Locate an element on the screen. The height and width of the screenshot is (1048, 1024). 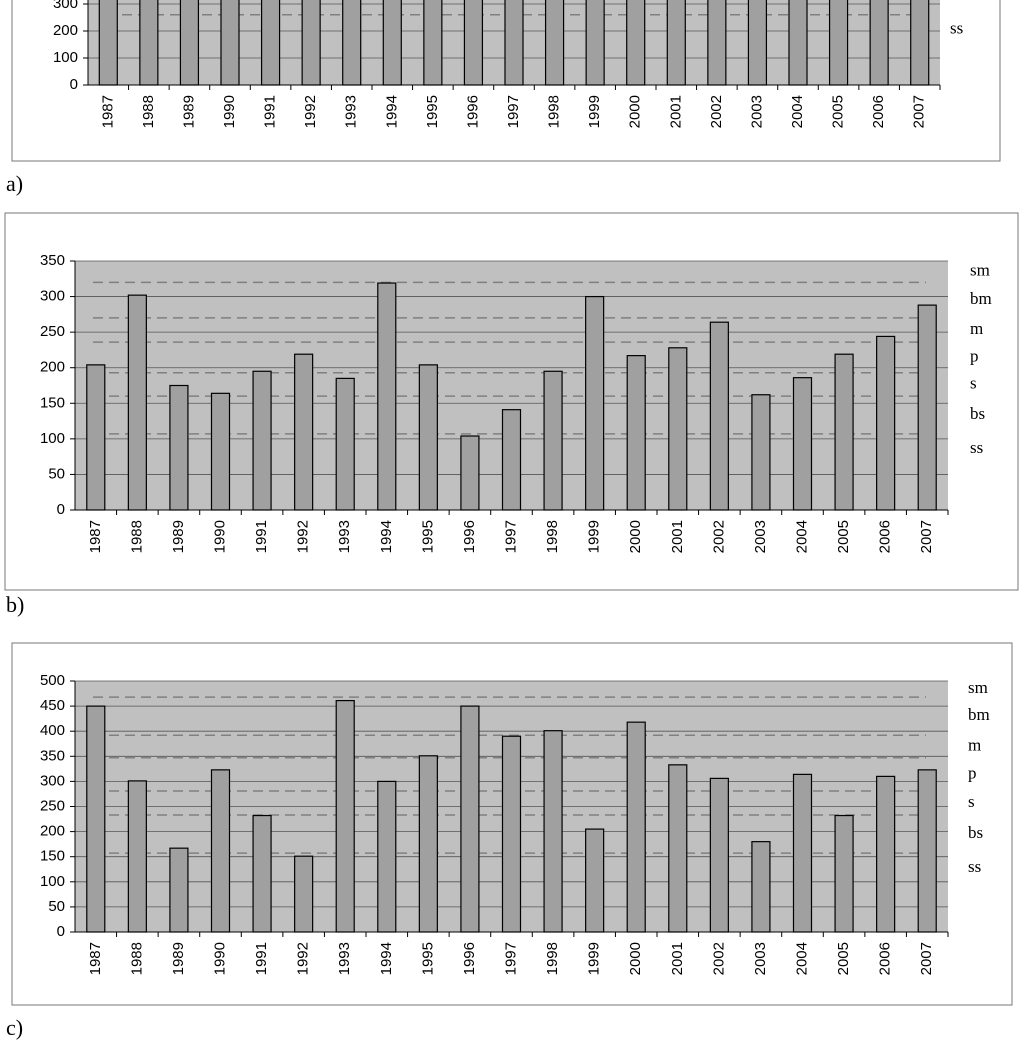
y-tick-label: 400 is located at coordinates (52, 730).